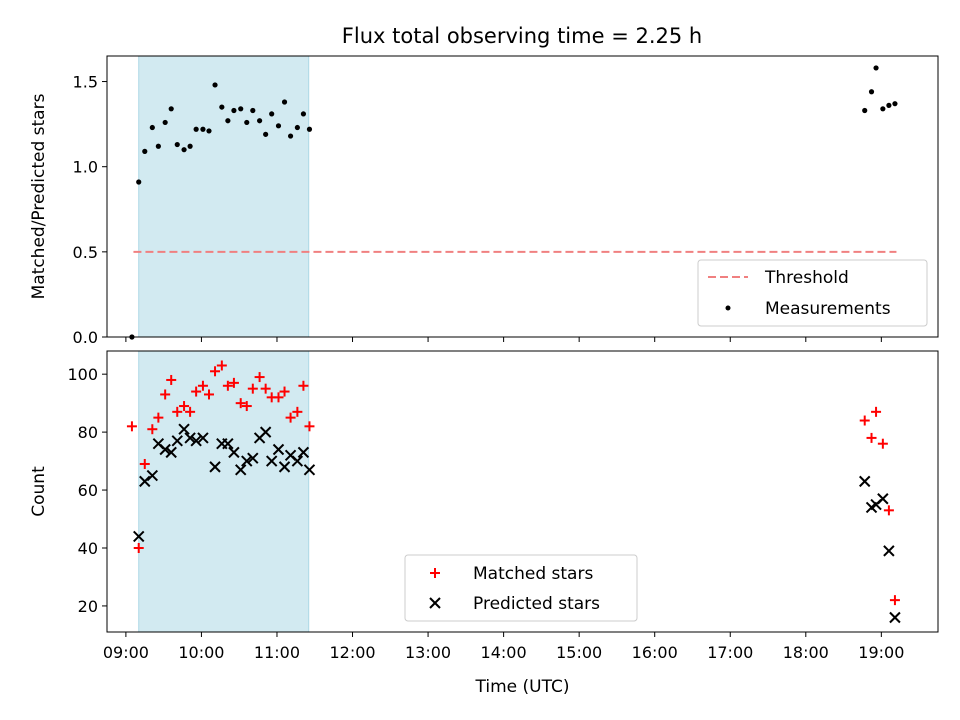 This screenshot has width=960, height=720. Describe the element at coordinates (428, 652) in the screenshot. I see `x-tick-label: 13:00` at that location.